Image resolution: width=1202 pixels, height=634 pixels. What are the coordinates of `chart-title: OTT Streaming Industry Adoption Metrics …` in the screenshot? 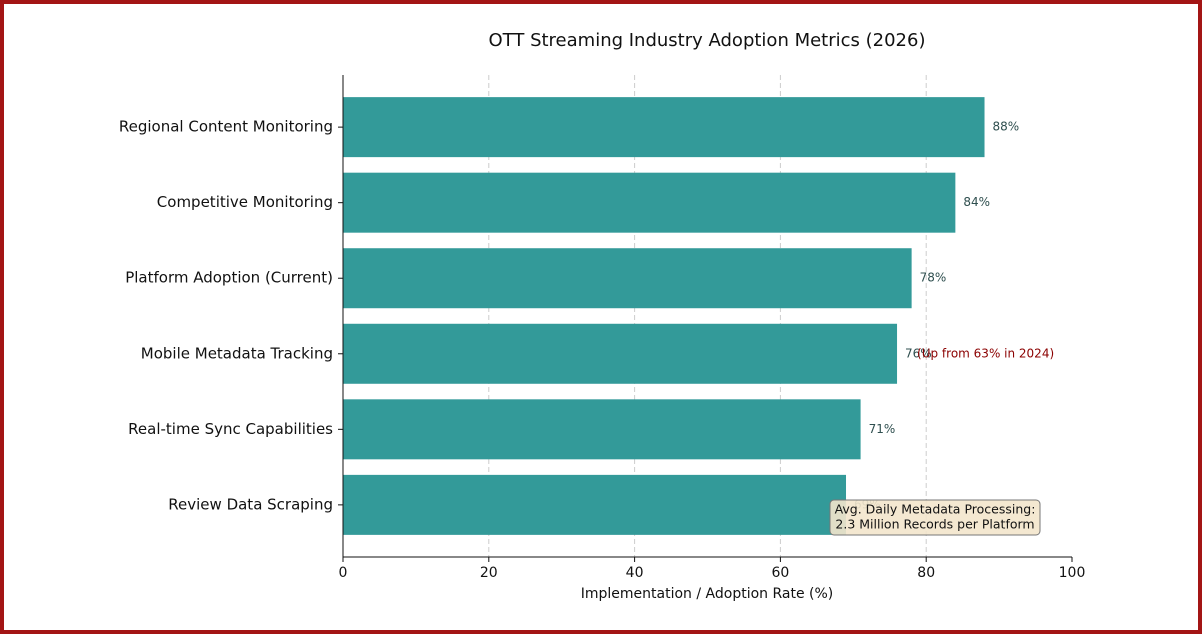 It's located at (707, 40).